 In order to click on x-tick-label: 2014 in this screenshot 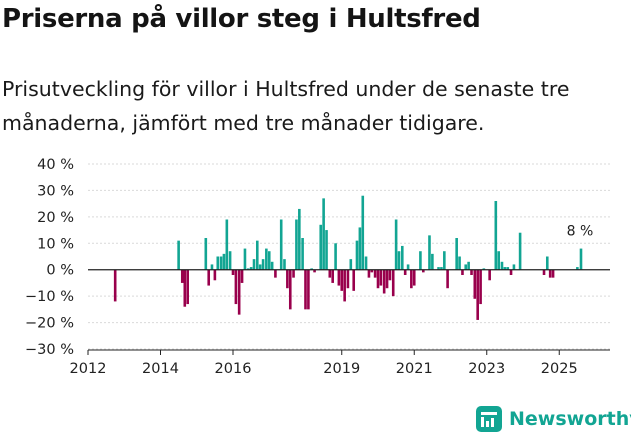, I will do `click(160, 369)`.